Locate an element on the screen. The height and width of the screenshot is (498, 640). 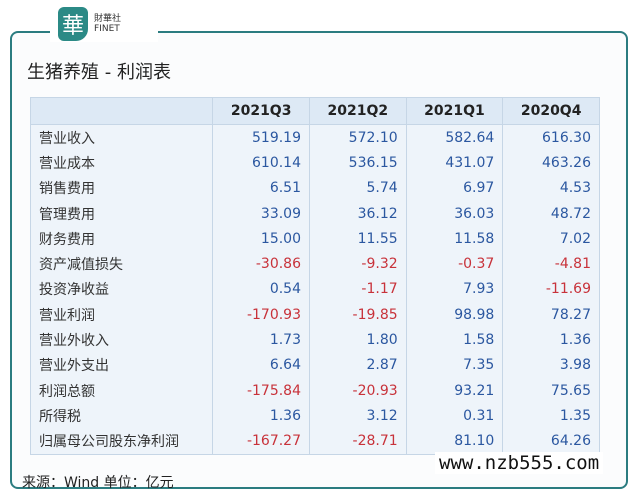
row-label: 财务费用 is located at coordinates (121, 239).